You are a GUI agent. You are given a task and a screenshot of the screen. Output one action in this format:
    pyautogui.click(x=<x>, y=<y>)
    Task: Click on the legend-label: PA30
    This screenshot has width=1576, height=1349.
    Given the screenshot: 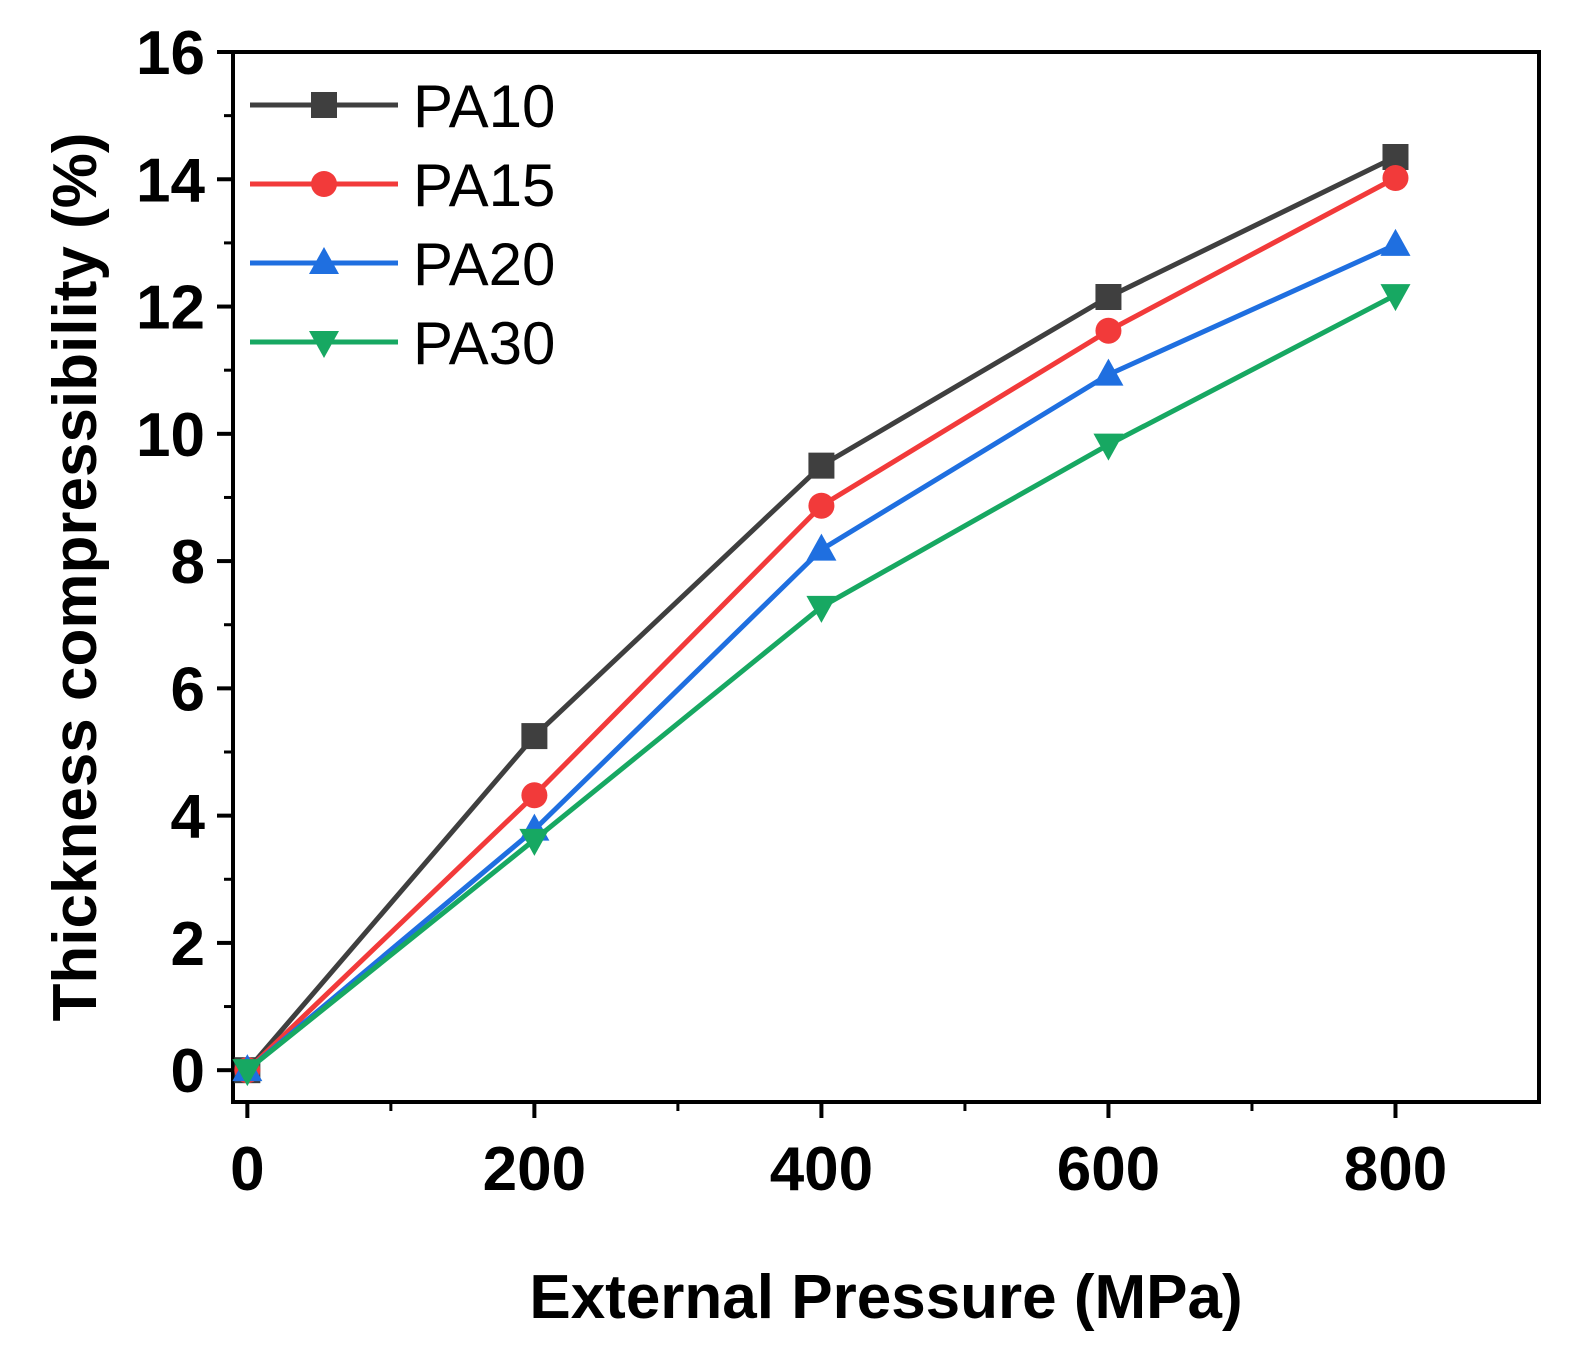 What is the action you would take?
    pyautogui.click(x=484, y=343)
    